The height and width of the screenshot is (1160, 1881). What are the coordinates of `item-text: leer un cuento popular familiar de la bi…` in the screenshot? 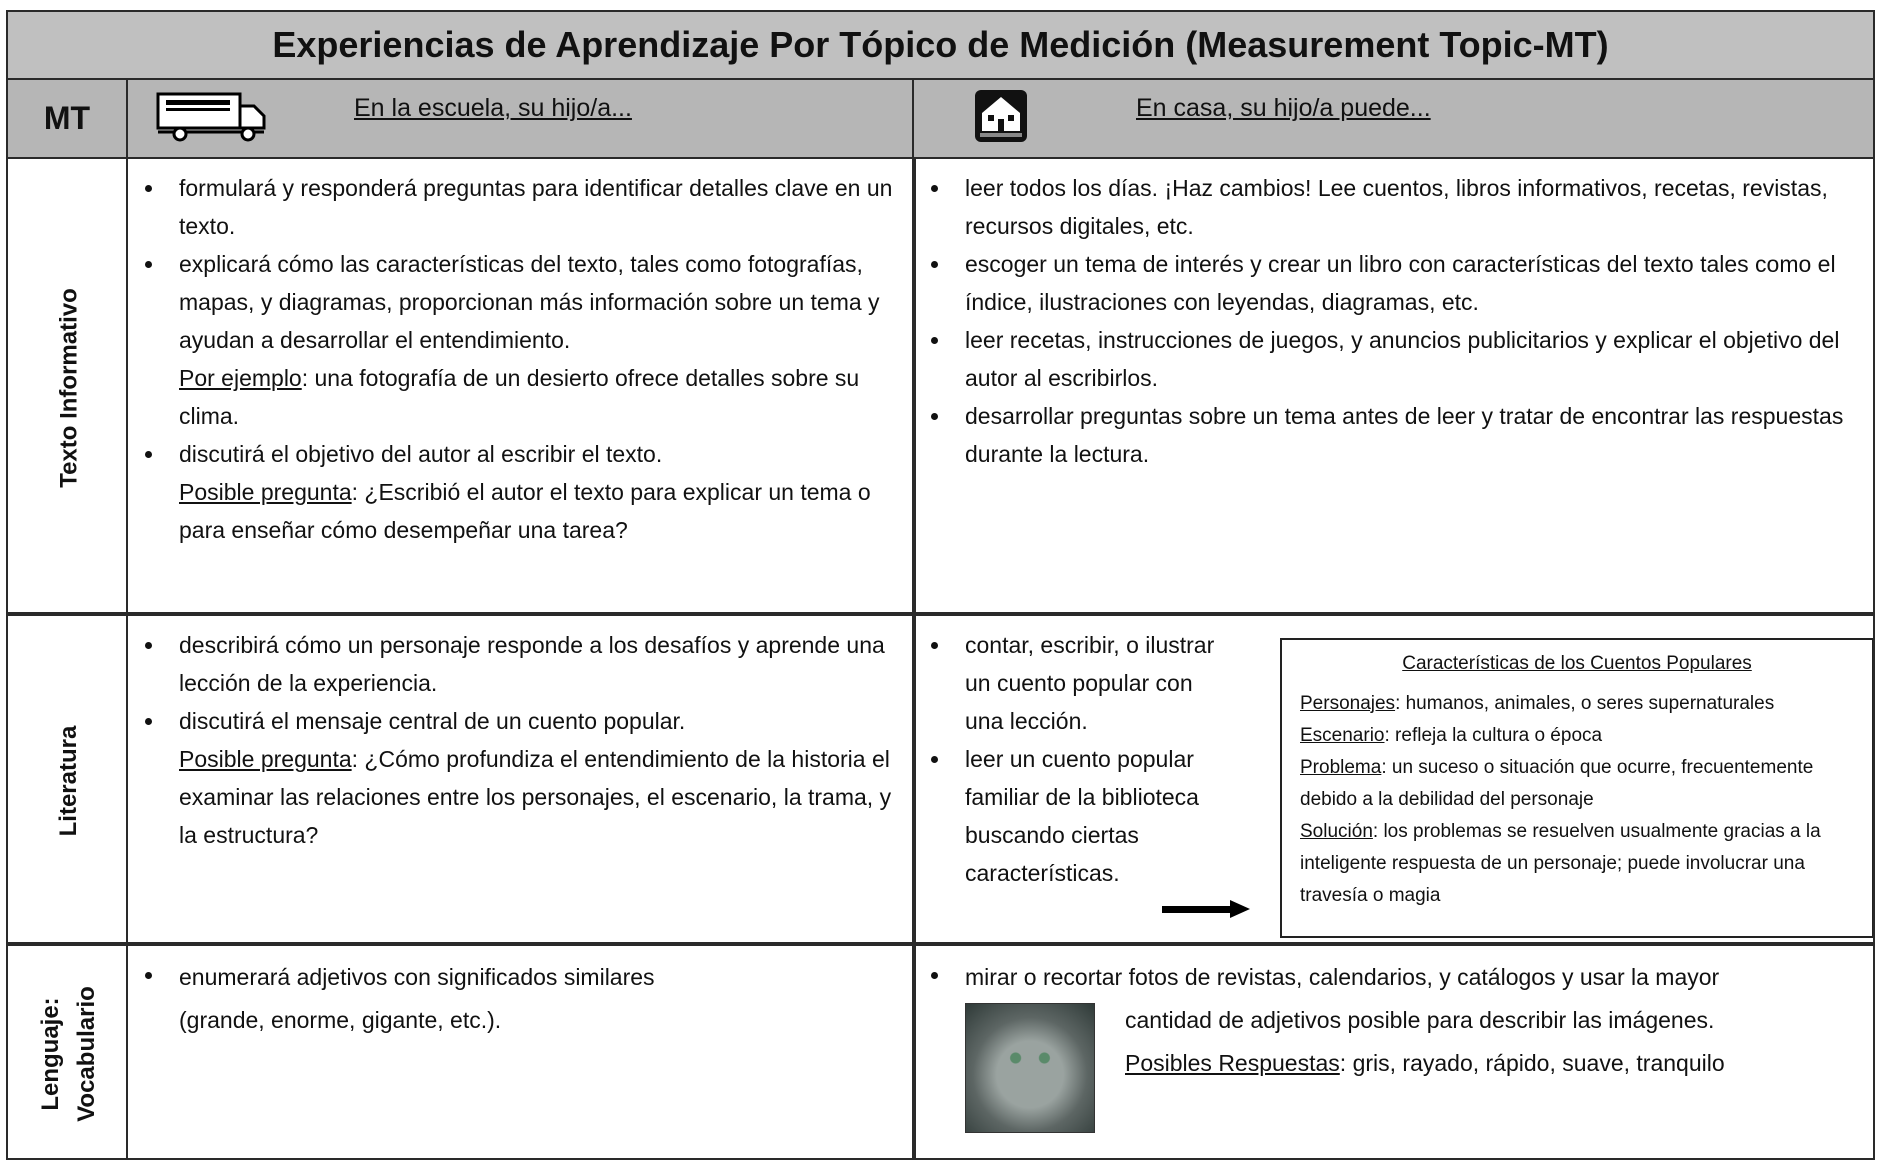 It's located at (1082, 816).